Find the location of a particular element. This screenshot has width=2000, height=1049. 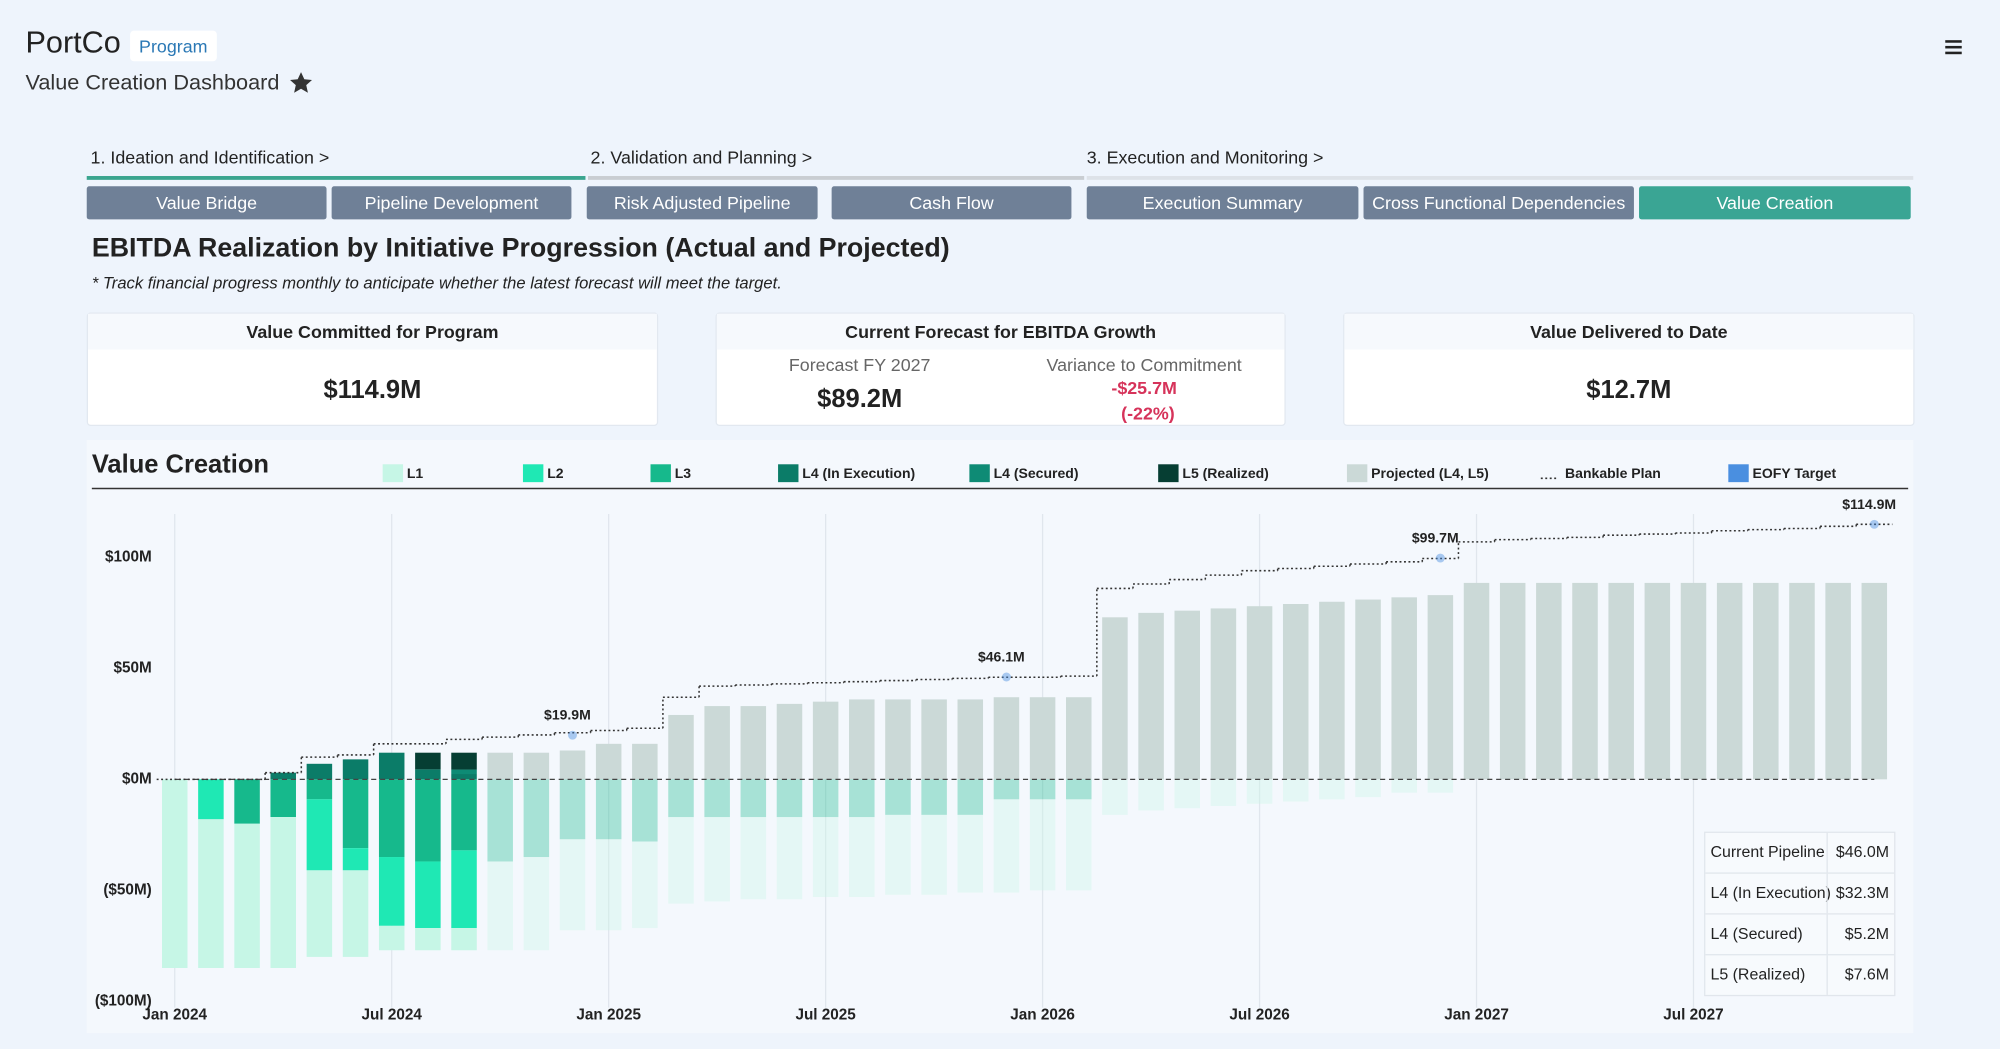

table-row: L4 (In Execution) $32.3M is located at coordinates (1800, 893).